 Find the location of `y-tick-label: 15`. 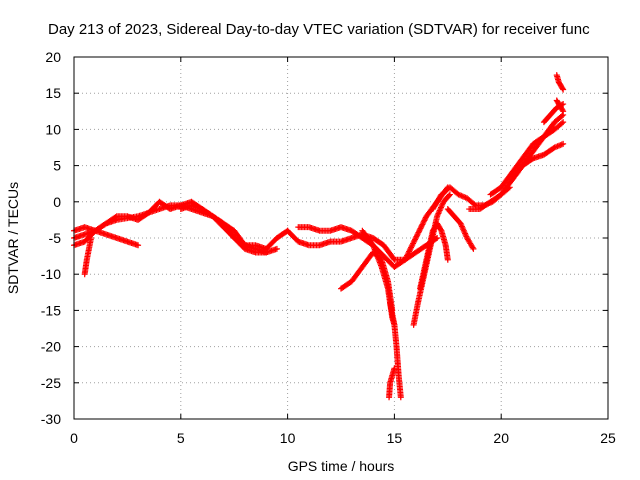

y-tick-label: 15 is located at coordinates (53, 93).